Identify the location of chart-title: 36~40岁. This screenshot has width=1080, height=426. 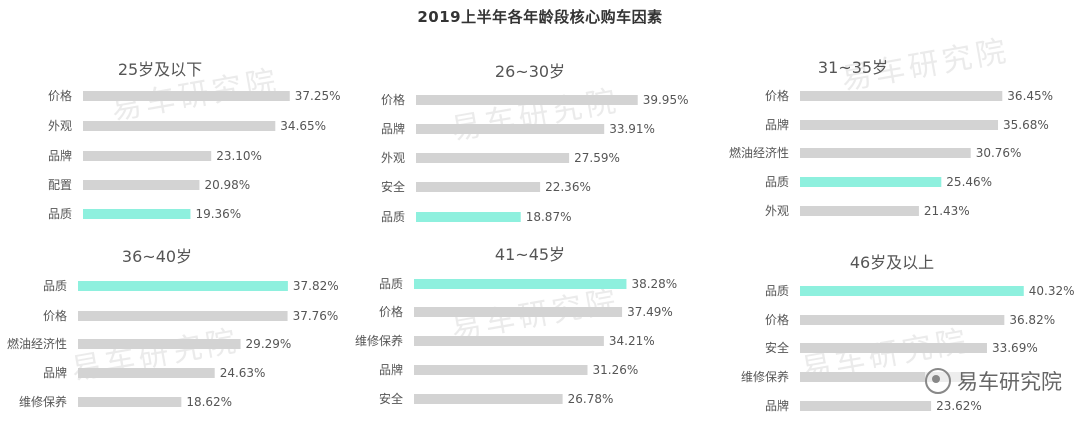
(157, 256).